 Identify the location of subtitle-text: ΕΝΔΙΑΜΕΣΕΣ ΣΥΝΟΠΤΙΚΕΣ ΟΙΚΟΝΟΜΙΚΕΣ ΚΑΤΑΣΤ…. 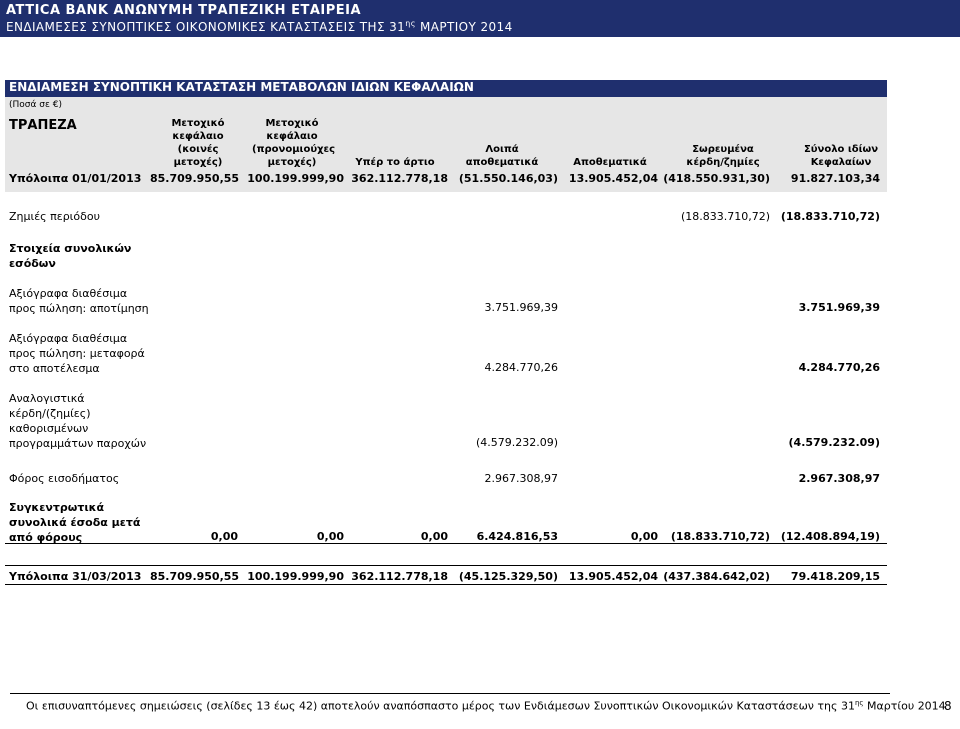
(206, 27).